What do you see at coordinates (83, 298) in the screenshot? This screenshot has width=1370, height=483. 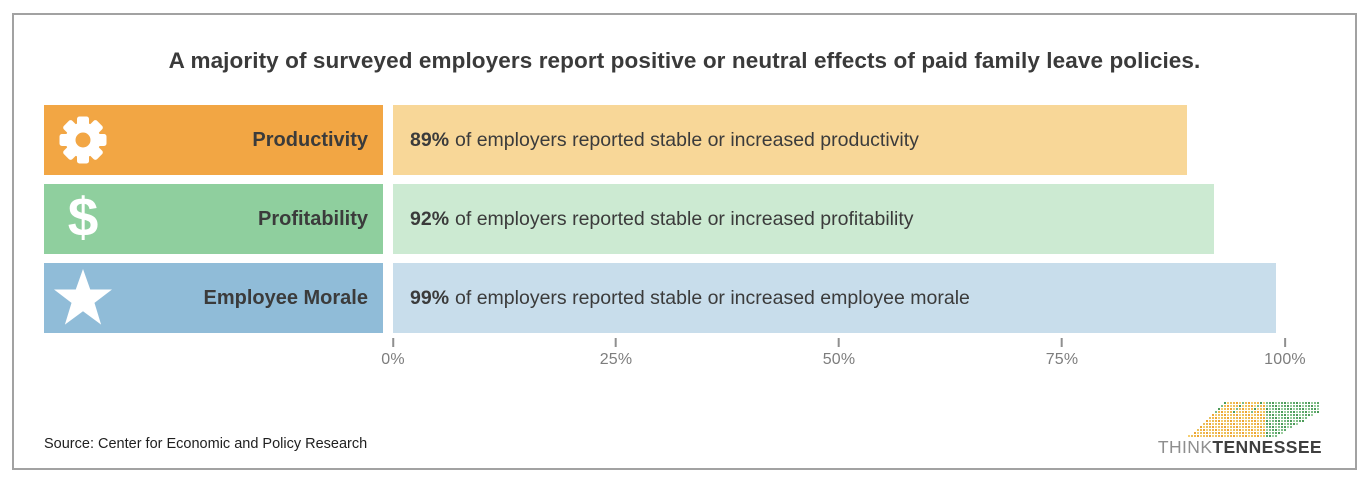 I see `star-icon` at bounding box center [83, 298].